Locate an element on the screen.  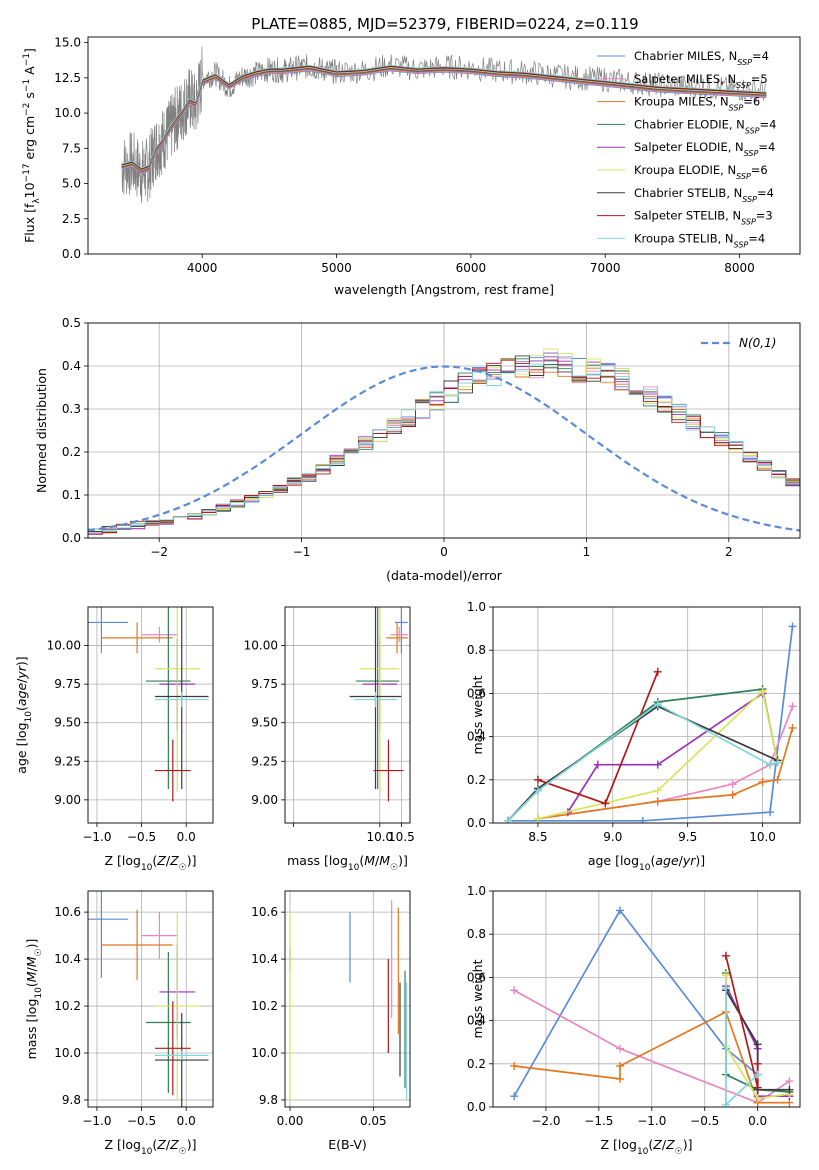
x-tick-label: 5000 is located at coordinates (336, 268).